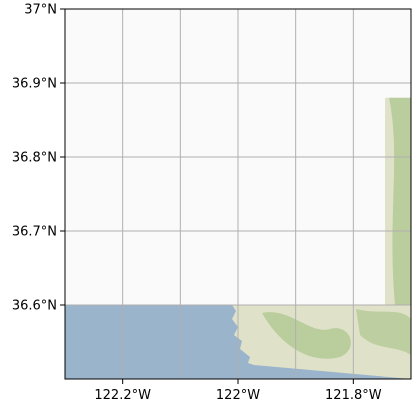 The image size is (420, 410). Describe the element at coordinates (238, 395) in the screenshot. I see `x-tick-label: 122°W` at that location.